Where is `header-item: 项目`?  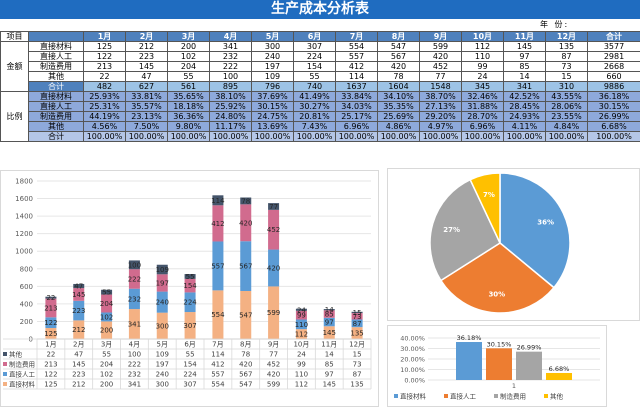 header-item: 项目 is located at coordinates (15, 37).